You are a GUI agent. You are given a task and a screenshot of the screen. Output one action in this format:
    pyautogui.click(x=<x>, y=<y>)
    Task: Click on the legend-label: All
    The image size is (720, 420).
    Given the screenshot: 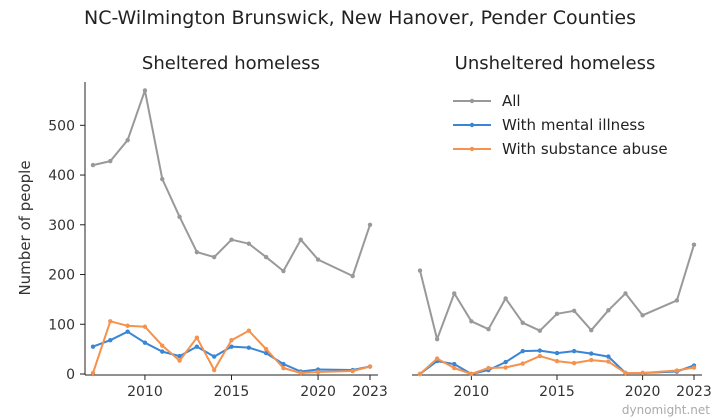 What is the action you would take?
    pyautogui.click(x=511, y=101)
    